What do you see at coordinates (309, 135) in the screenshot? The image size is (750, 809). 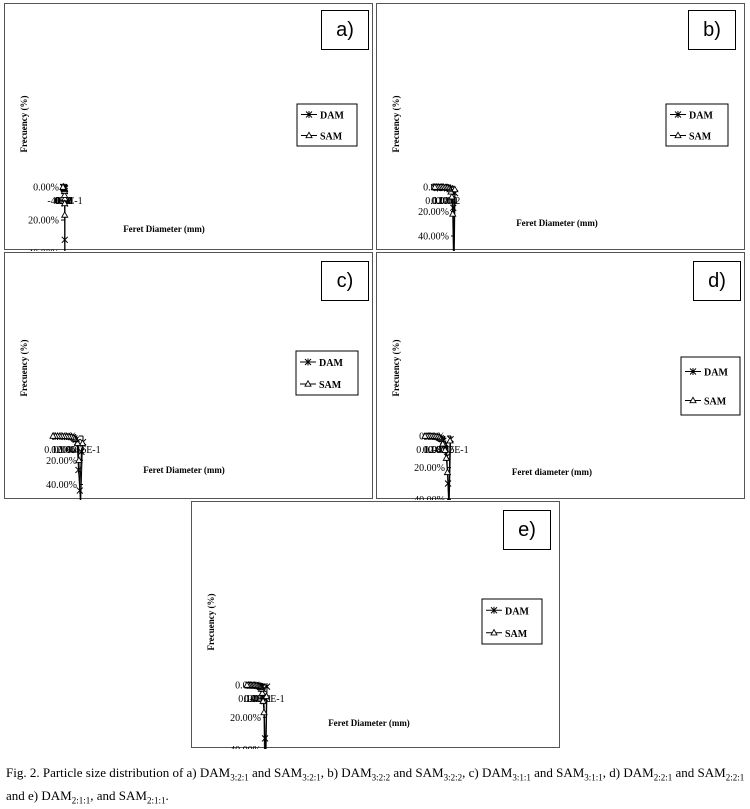 I see `chart-a-legend-marker` at bounding box center [309, 135].